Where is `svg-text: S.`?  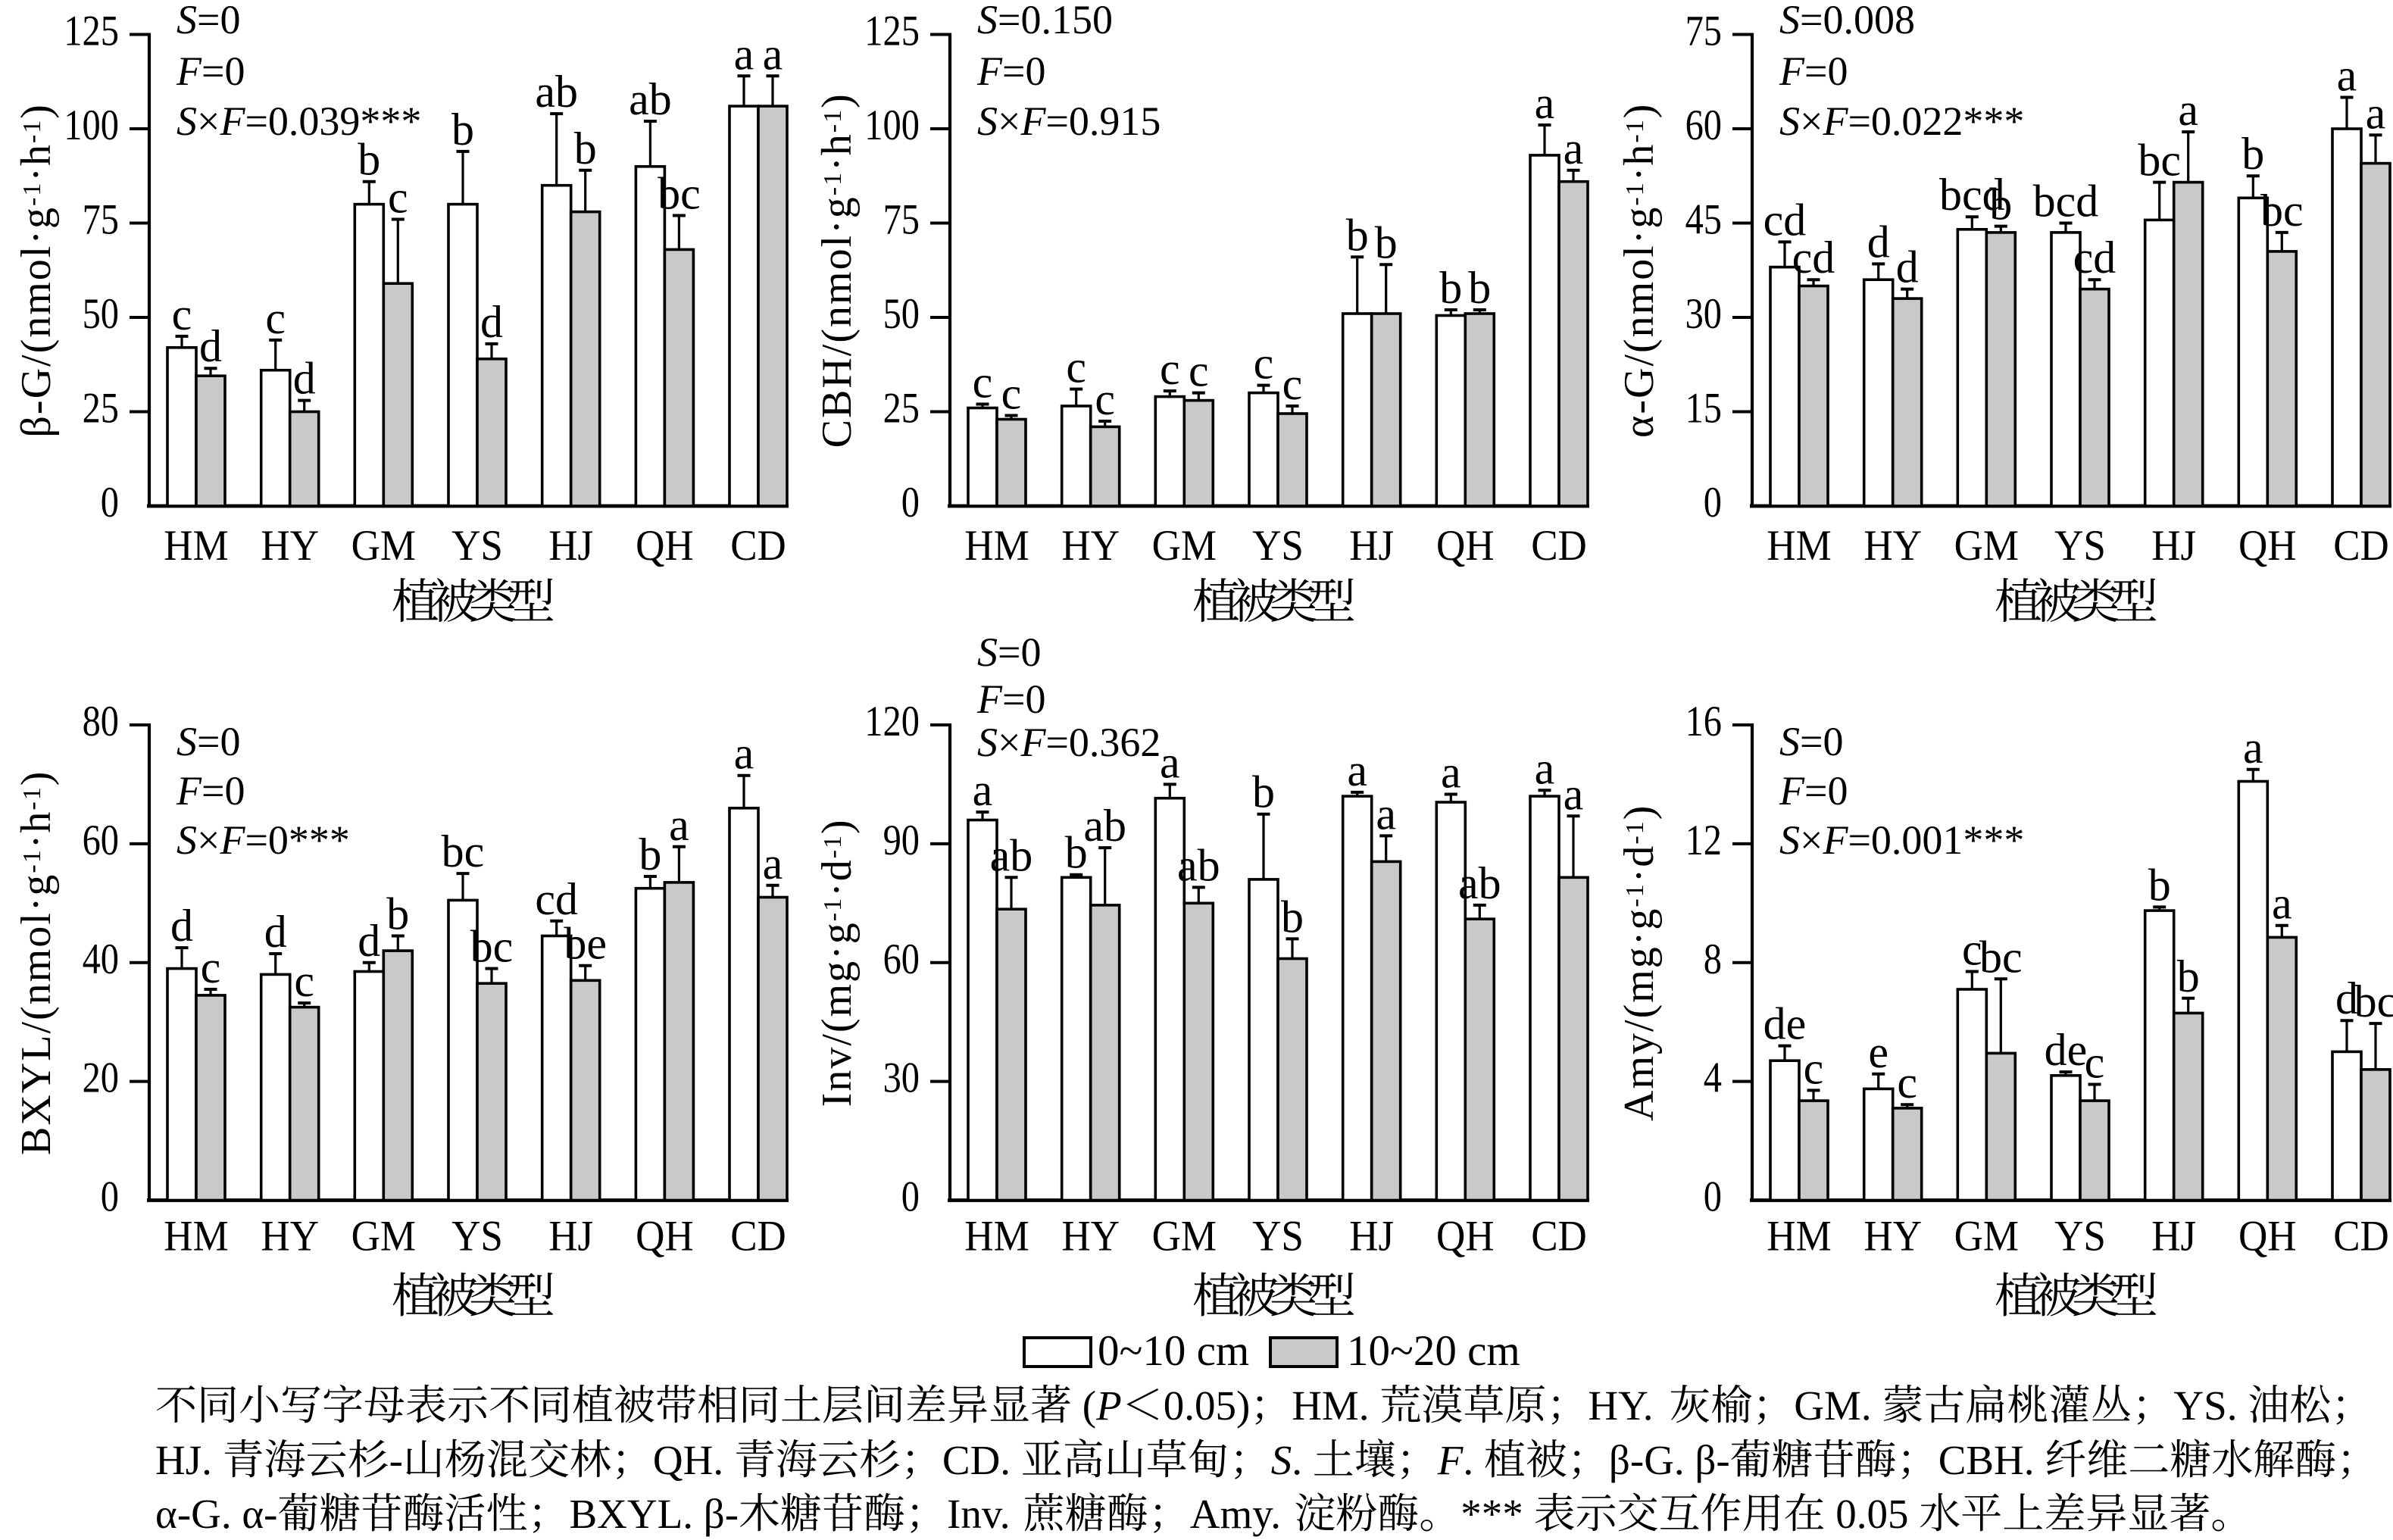 svg-text: S. is located at coordinates (1286, 1460).